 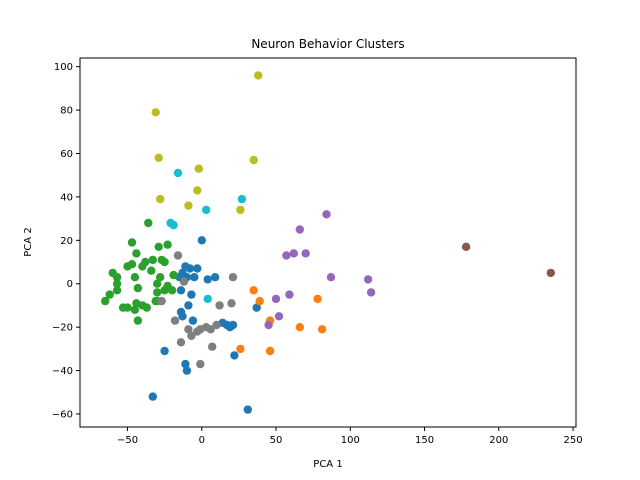 I want to click on y-tick-label: −60, so click(x=62, y=414).